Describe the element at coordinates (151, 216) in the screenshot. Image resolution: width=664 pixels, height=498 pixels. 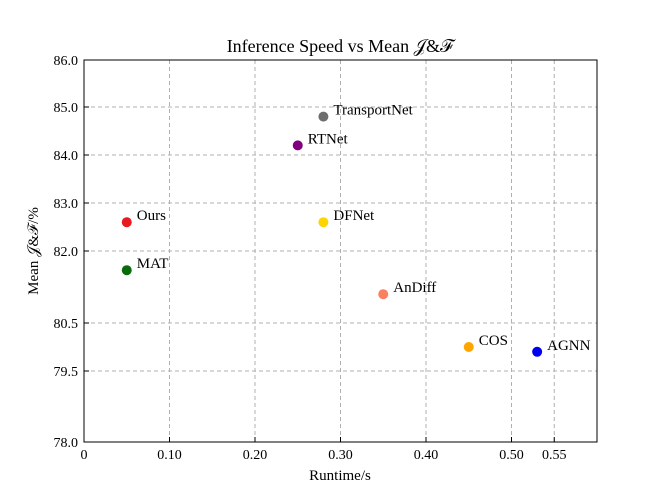
I see `data-point-label: Ours` at that location.